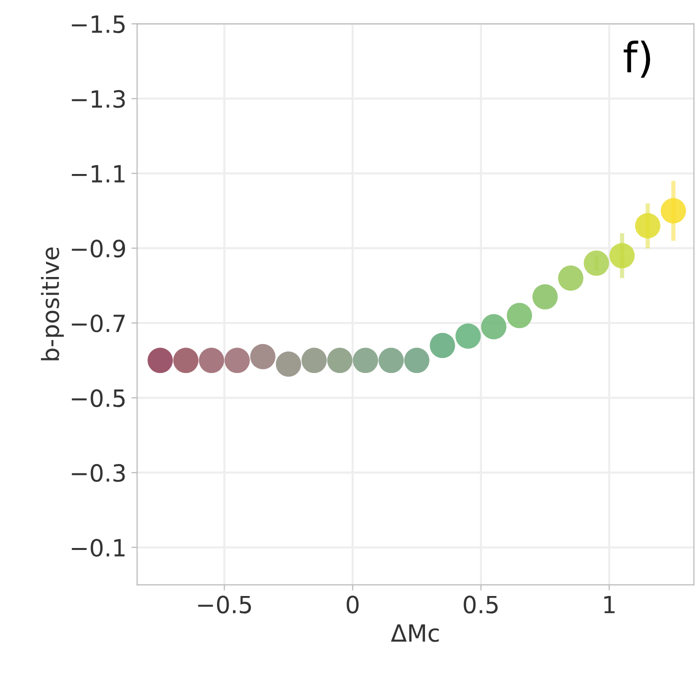 The width and height of the screenshot is (696, 680). Describe the element at coordinates (52, 304) in the screenshot. I see `y-axis-title: b-positive` at that location.